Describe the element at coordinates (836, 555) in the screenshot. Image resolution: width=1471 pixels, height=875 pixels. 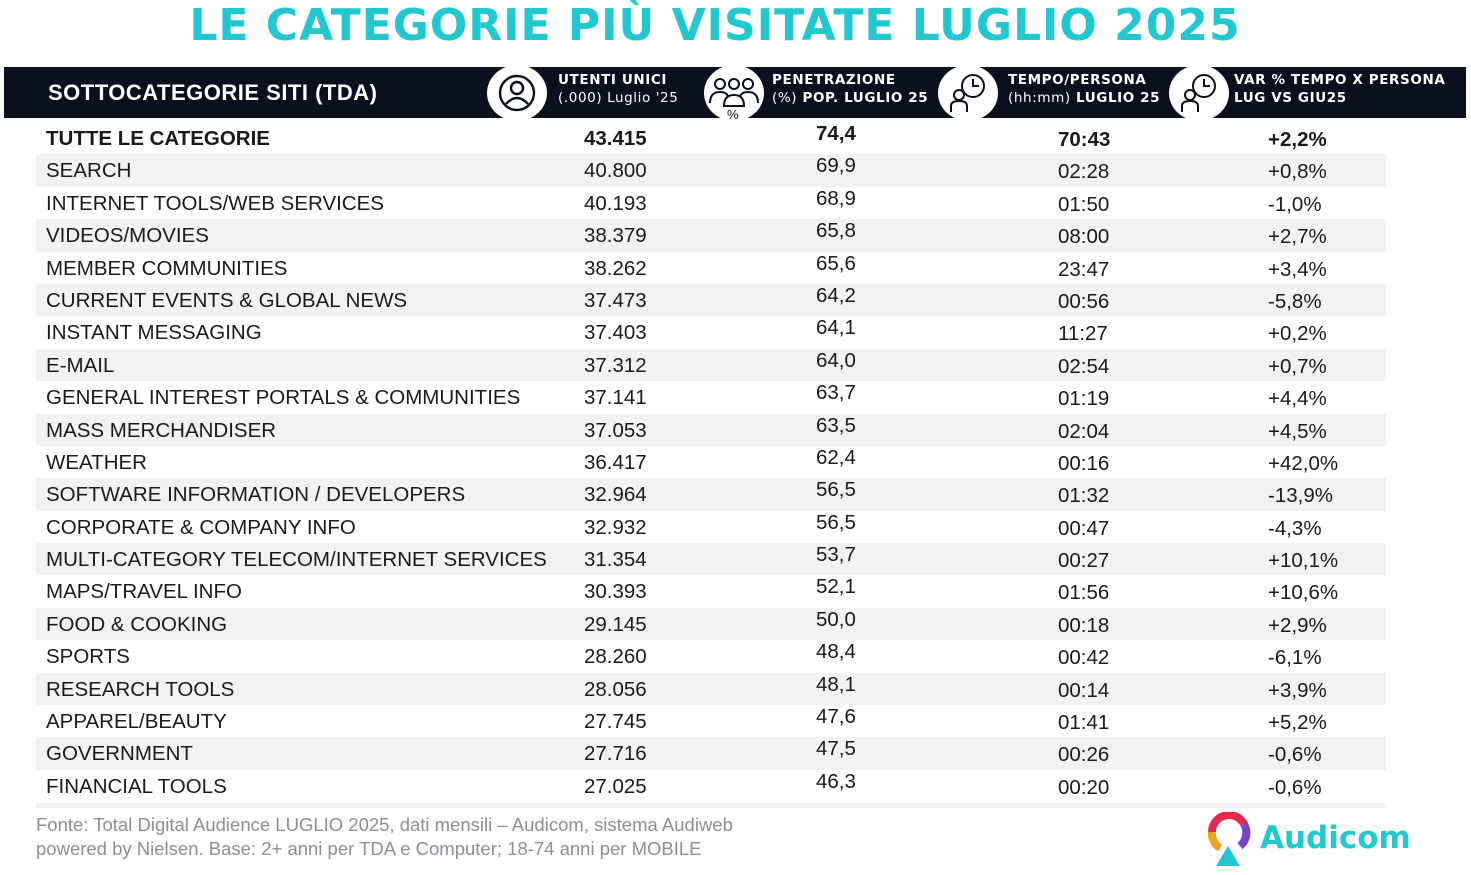
I see `penetration-value: 53,7` at that location.